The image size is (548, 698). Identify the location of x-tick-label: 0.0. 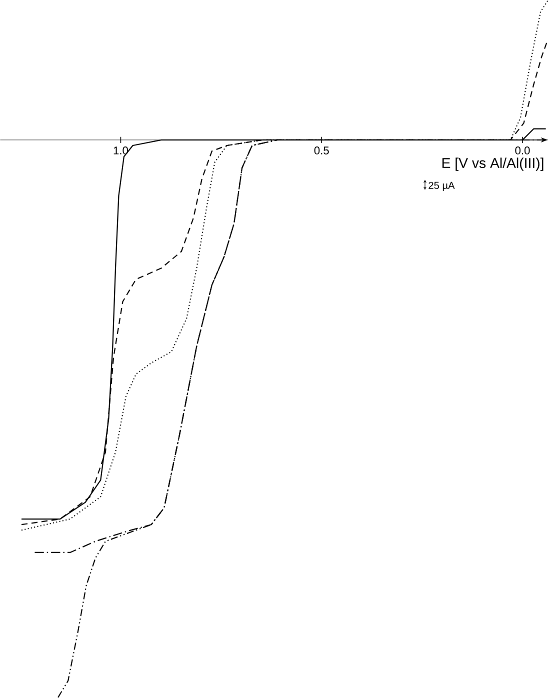
(522, 150).